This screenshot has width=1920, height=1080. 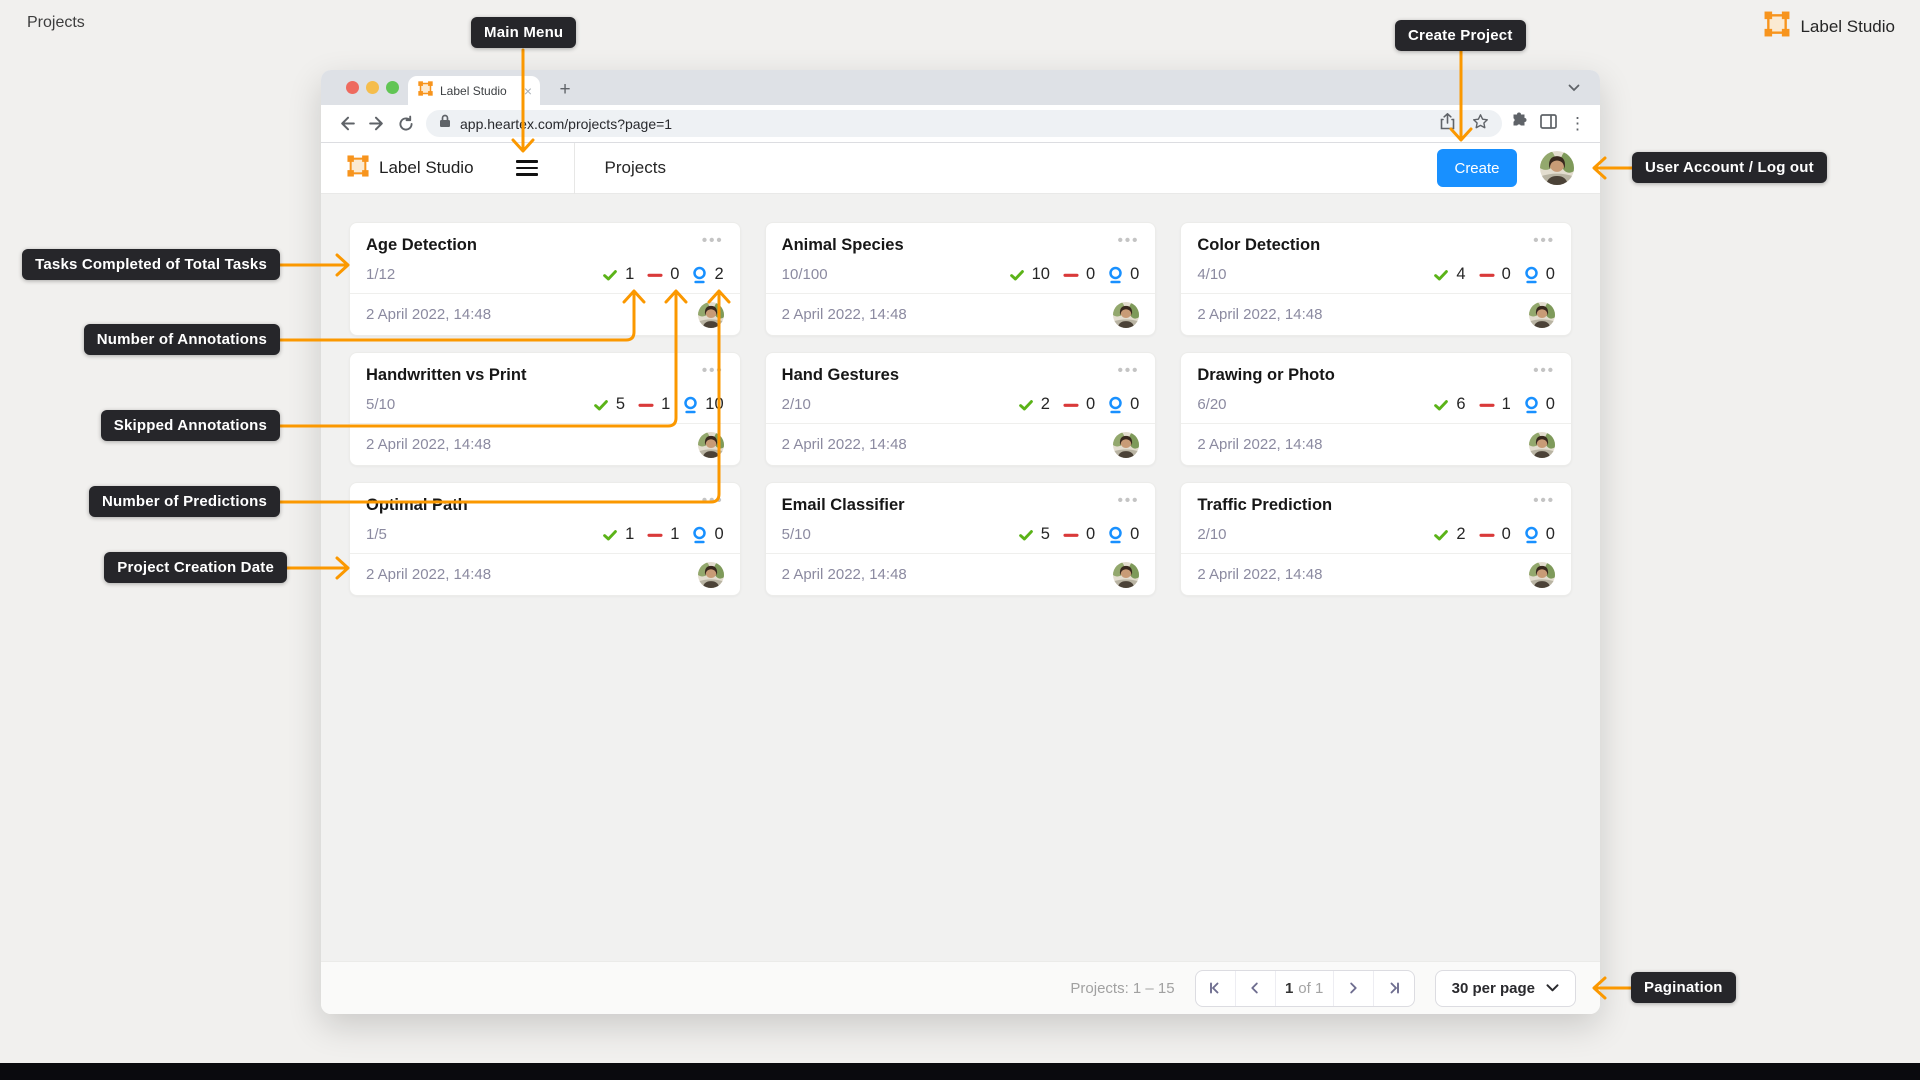 I want to click on avatar-photo, so click(x=1126, y=314).